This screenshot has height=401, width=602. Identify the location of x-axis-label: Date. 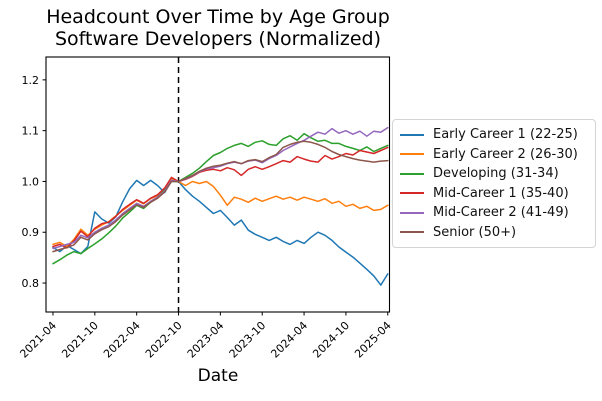
(218, 376).